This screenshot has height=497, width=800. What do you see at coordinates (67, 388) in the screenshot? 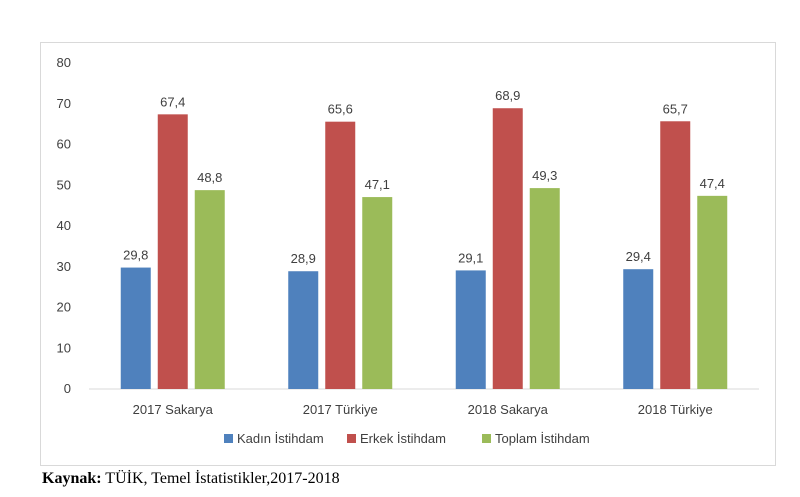
I see `y-tick-label: 0` at bounding box center [67, 388].